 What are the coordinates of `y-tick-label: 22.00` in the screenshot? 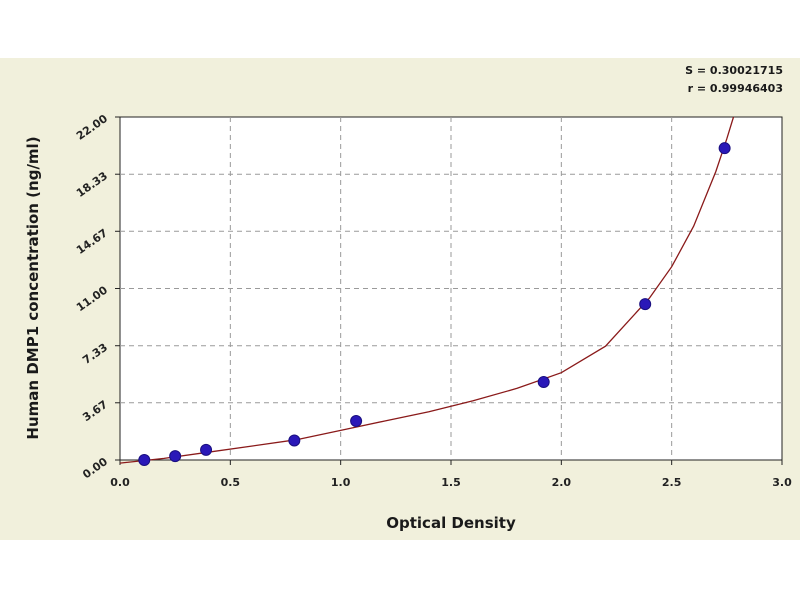 It's located at (92, 127).